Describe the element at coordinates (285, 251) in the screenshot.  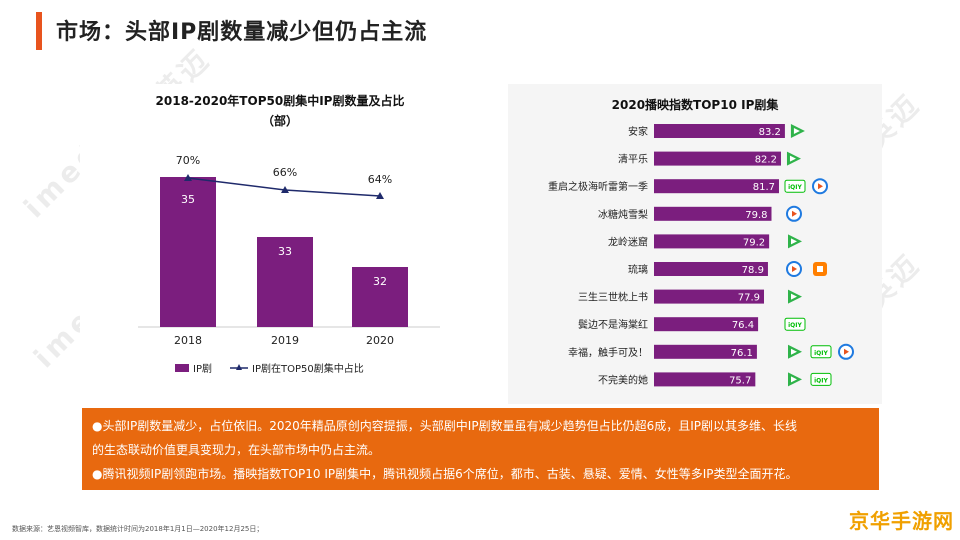
I see `bar-label-2019: 33` at that location.